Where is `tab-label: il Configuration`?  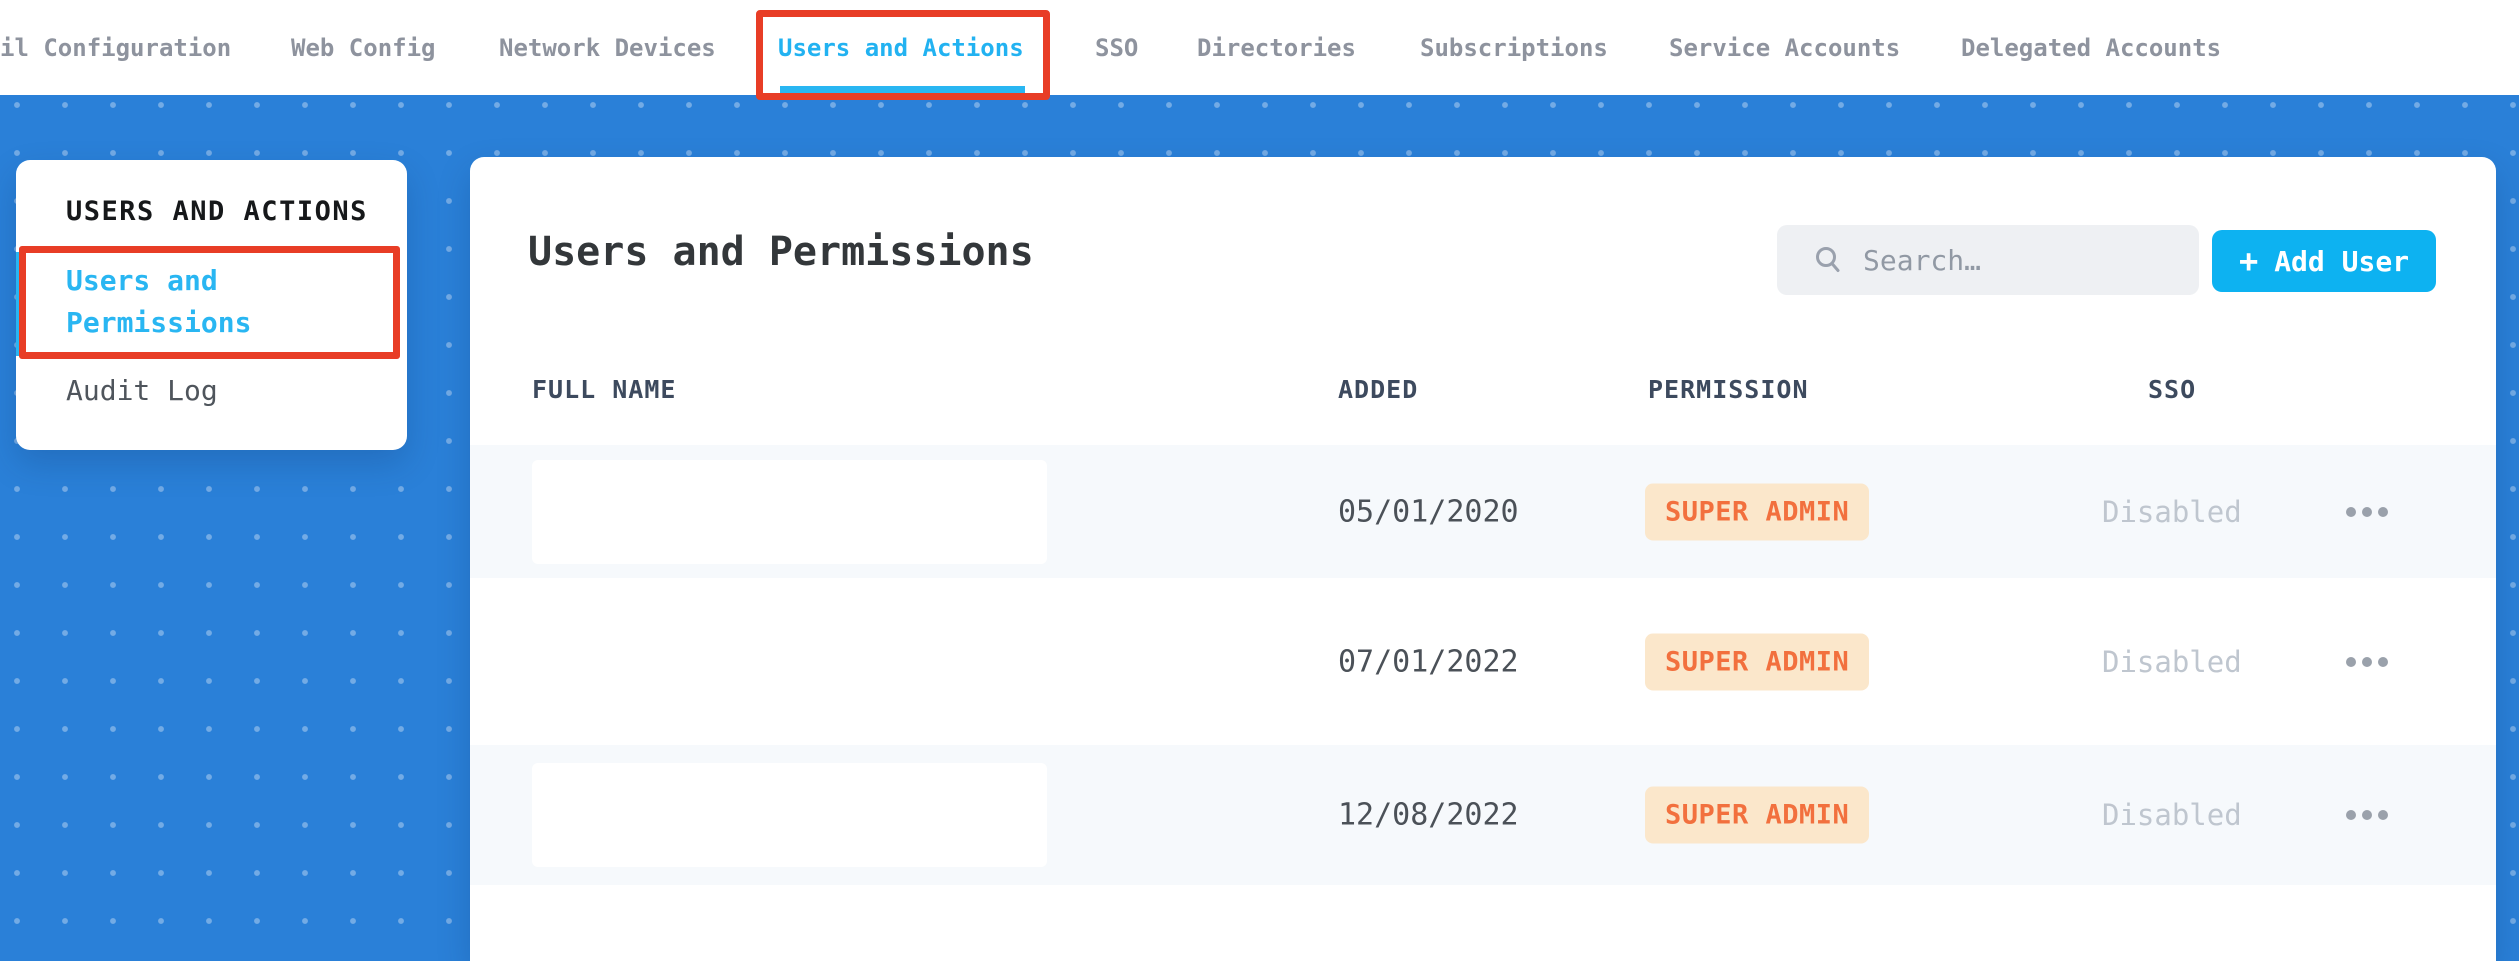 tab-label: il Configuration is located at coordinates (116, 47).